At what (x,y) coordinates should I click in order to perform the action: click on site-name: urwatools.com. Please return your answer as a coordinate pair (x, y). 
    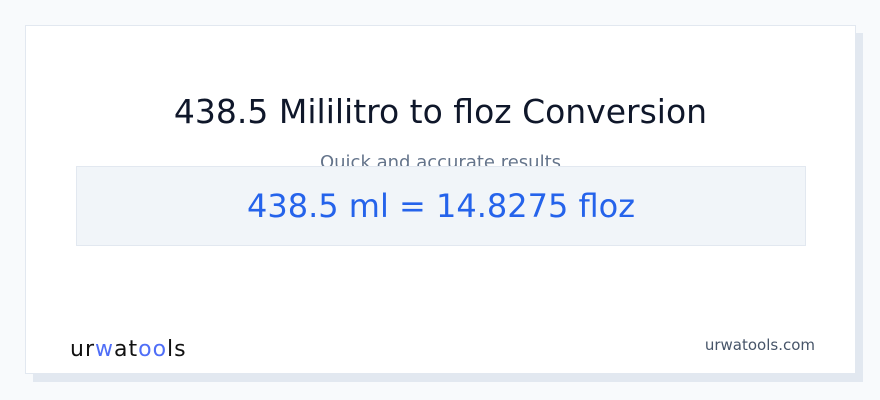
    Looking at the image, I should click on (759, 345).